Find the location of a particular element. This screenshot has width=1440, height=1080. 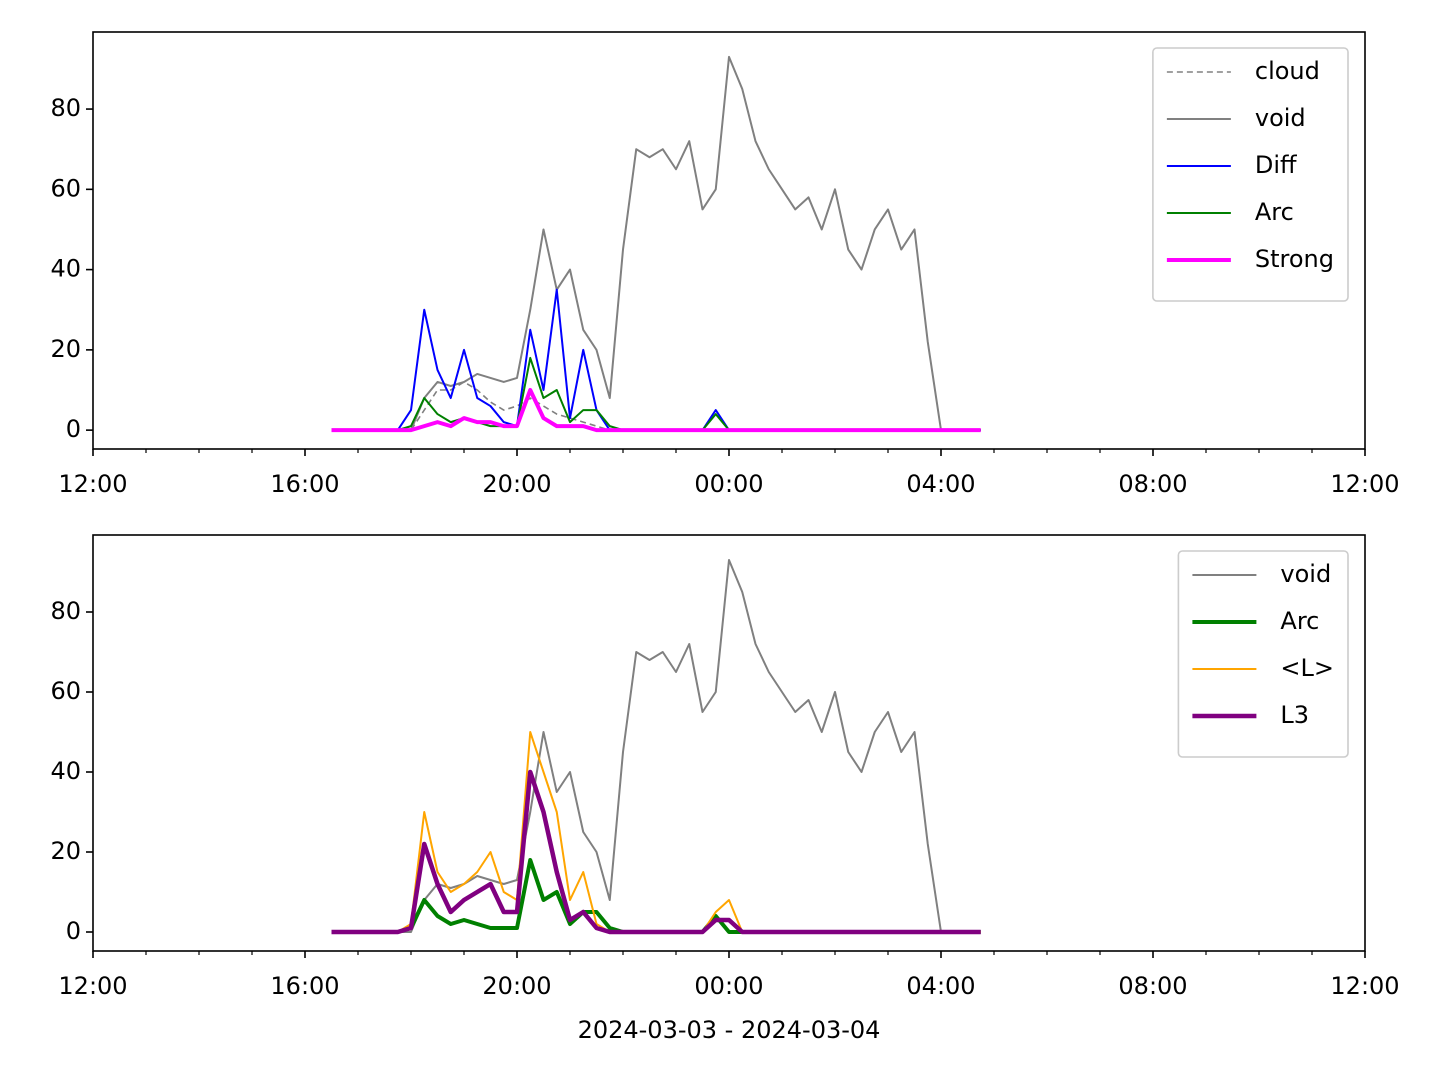

legend: void Arc <L> L3 is located at coordinates (1263, 654).